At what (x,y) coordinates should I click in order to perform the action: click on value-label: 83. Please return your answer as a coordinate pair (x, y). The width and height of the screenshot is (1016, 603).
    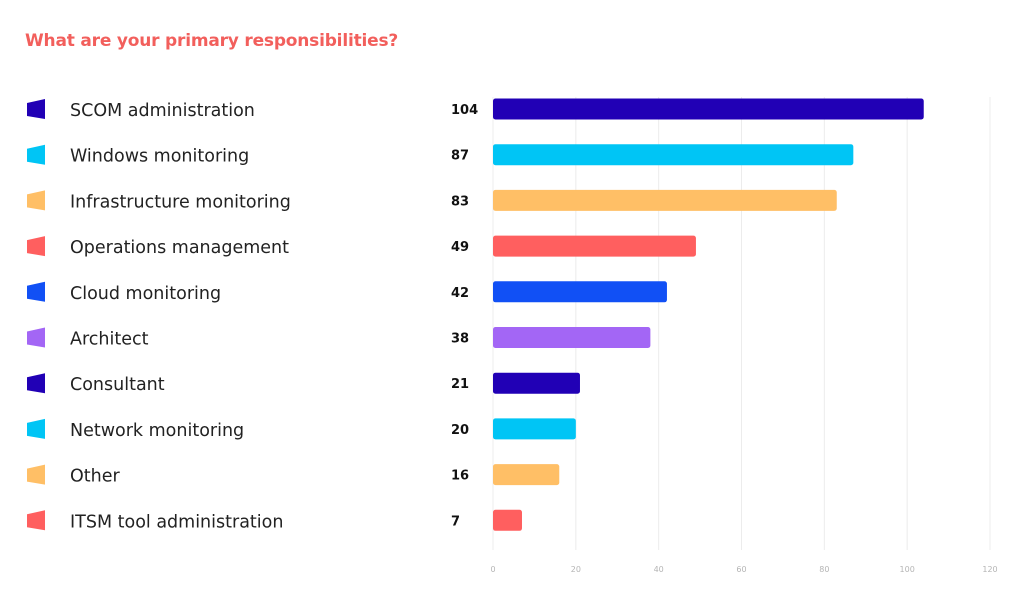
    Looking at the image, I should click on (460, 201).